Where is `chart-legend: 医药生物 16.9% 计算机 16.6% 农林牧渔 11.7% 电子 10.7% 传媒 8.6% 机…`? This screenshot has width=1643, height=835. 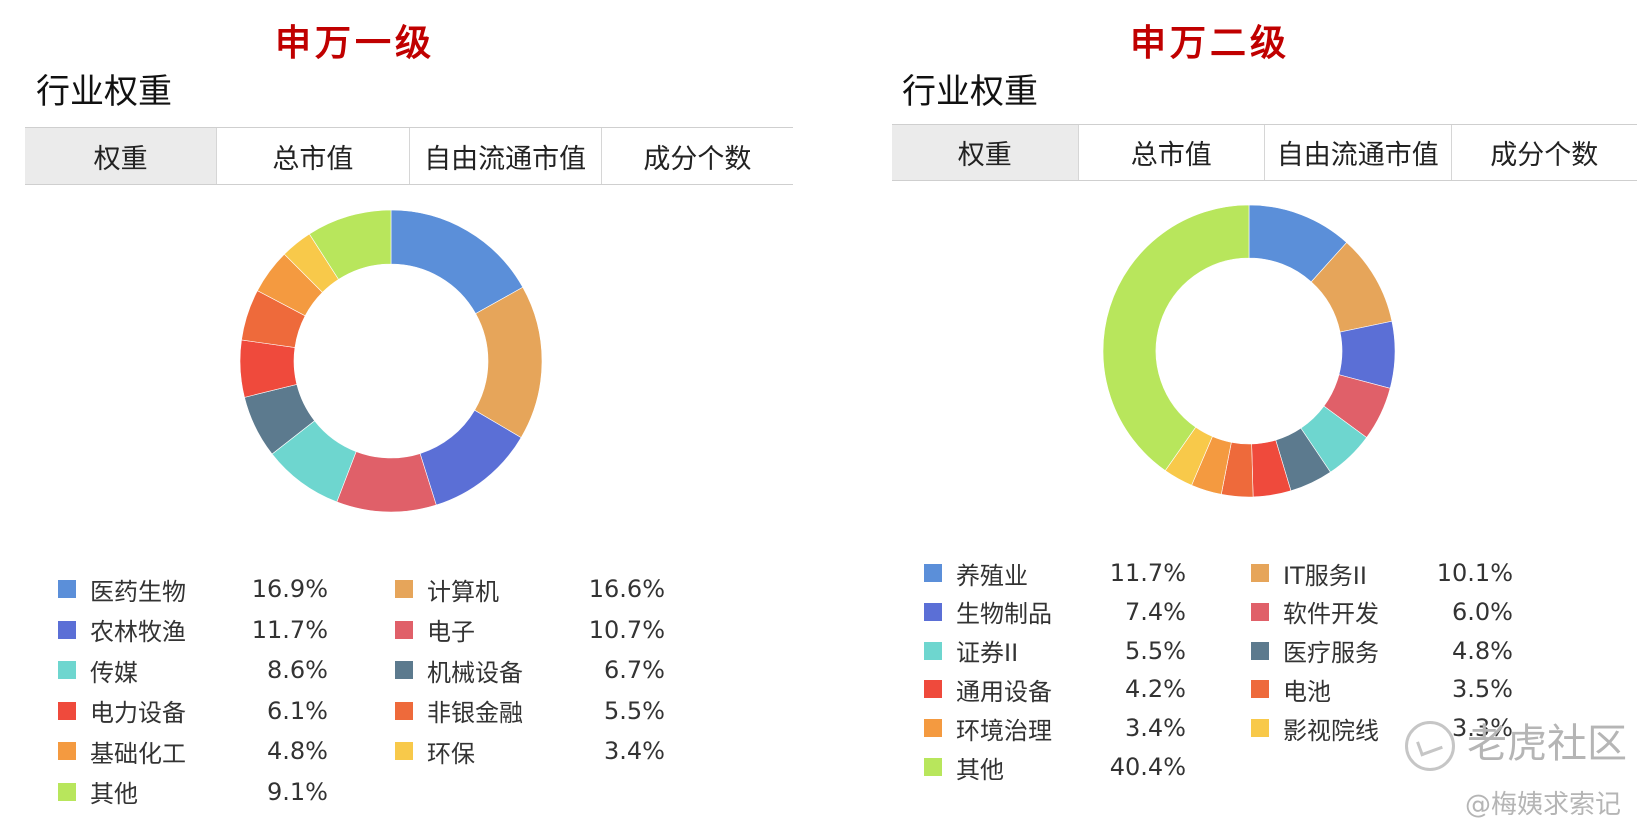 chart-legend: 医药生物 16.9% 计算机 16.6% 农林牧渔 11.7% 电子 10.7% 传媒 8.6% 机… is located at coordinates (408, 701).